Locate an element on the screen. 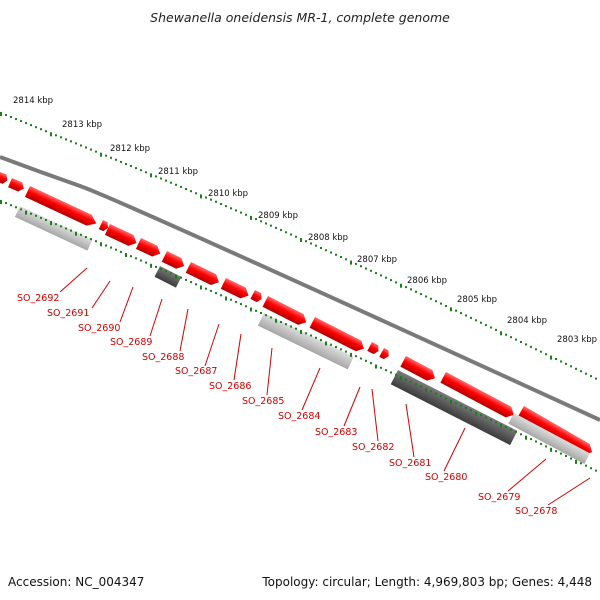 This screenshot has width=600, height=600. scale-tick-label: 2809 kbp is located at coordinates (278, 216).